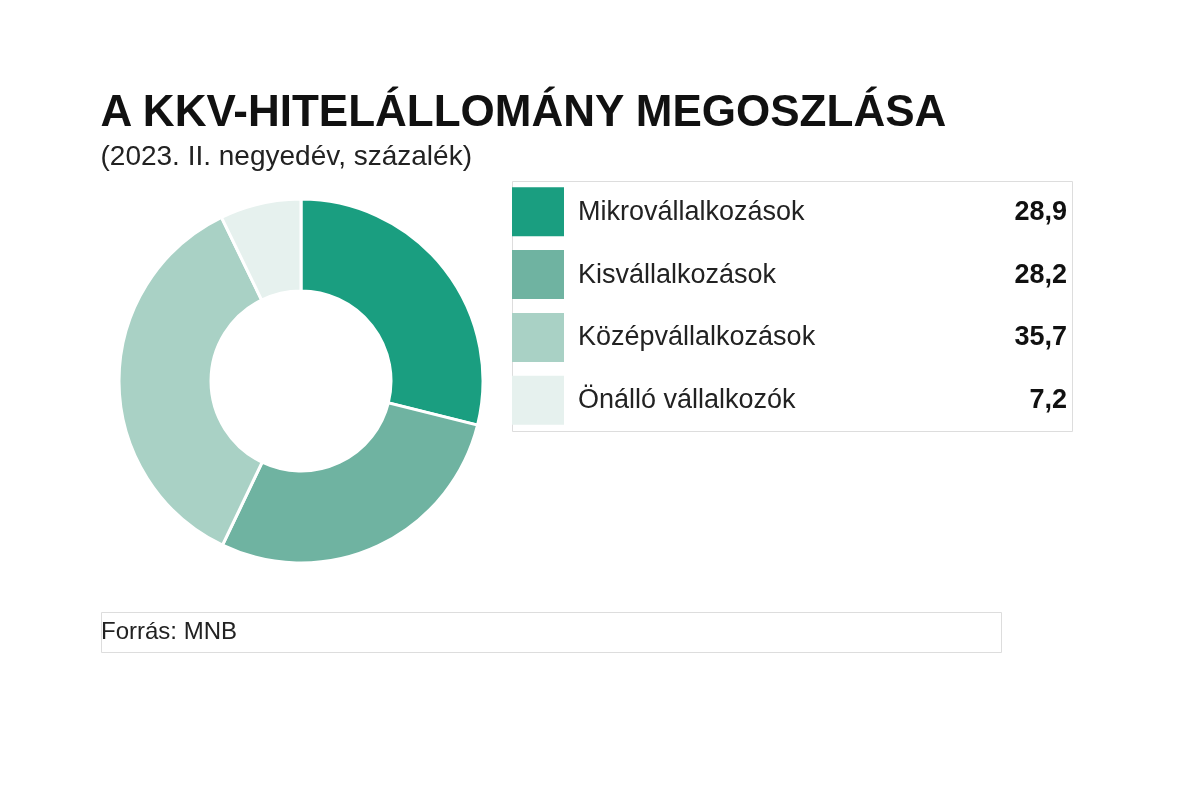 Image resolution: width=1200 pixels, height=795 pixels. I want to click on chart-title: A KKV-HITELÁLLOMÁNY MEGOSZLÁSA, so click(523, 110).